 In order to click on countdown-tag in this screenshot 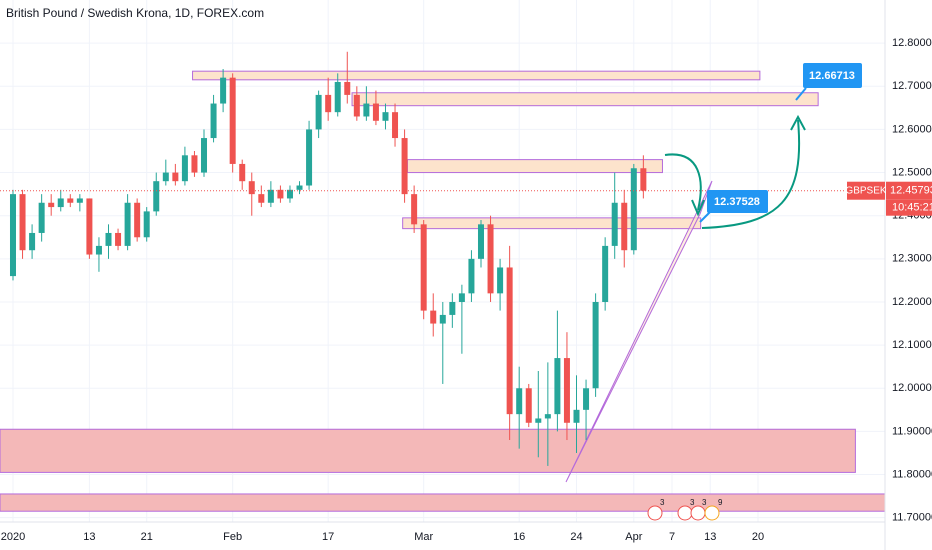, I will do `click(909, 207)`.